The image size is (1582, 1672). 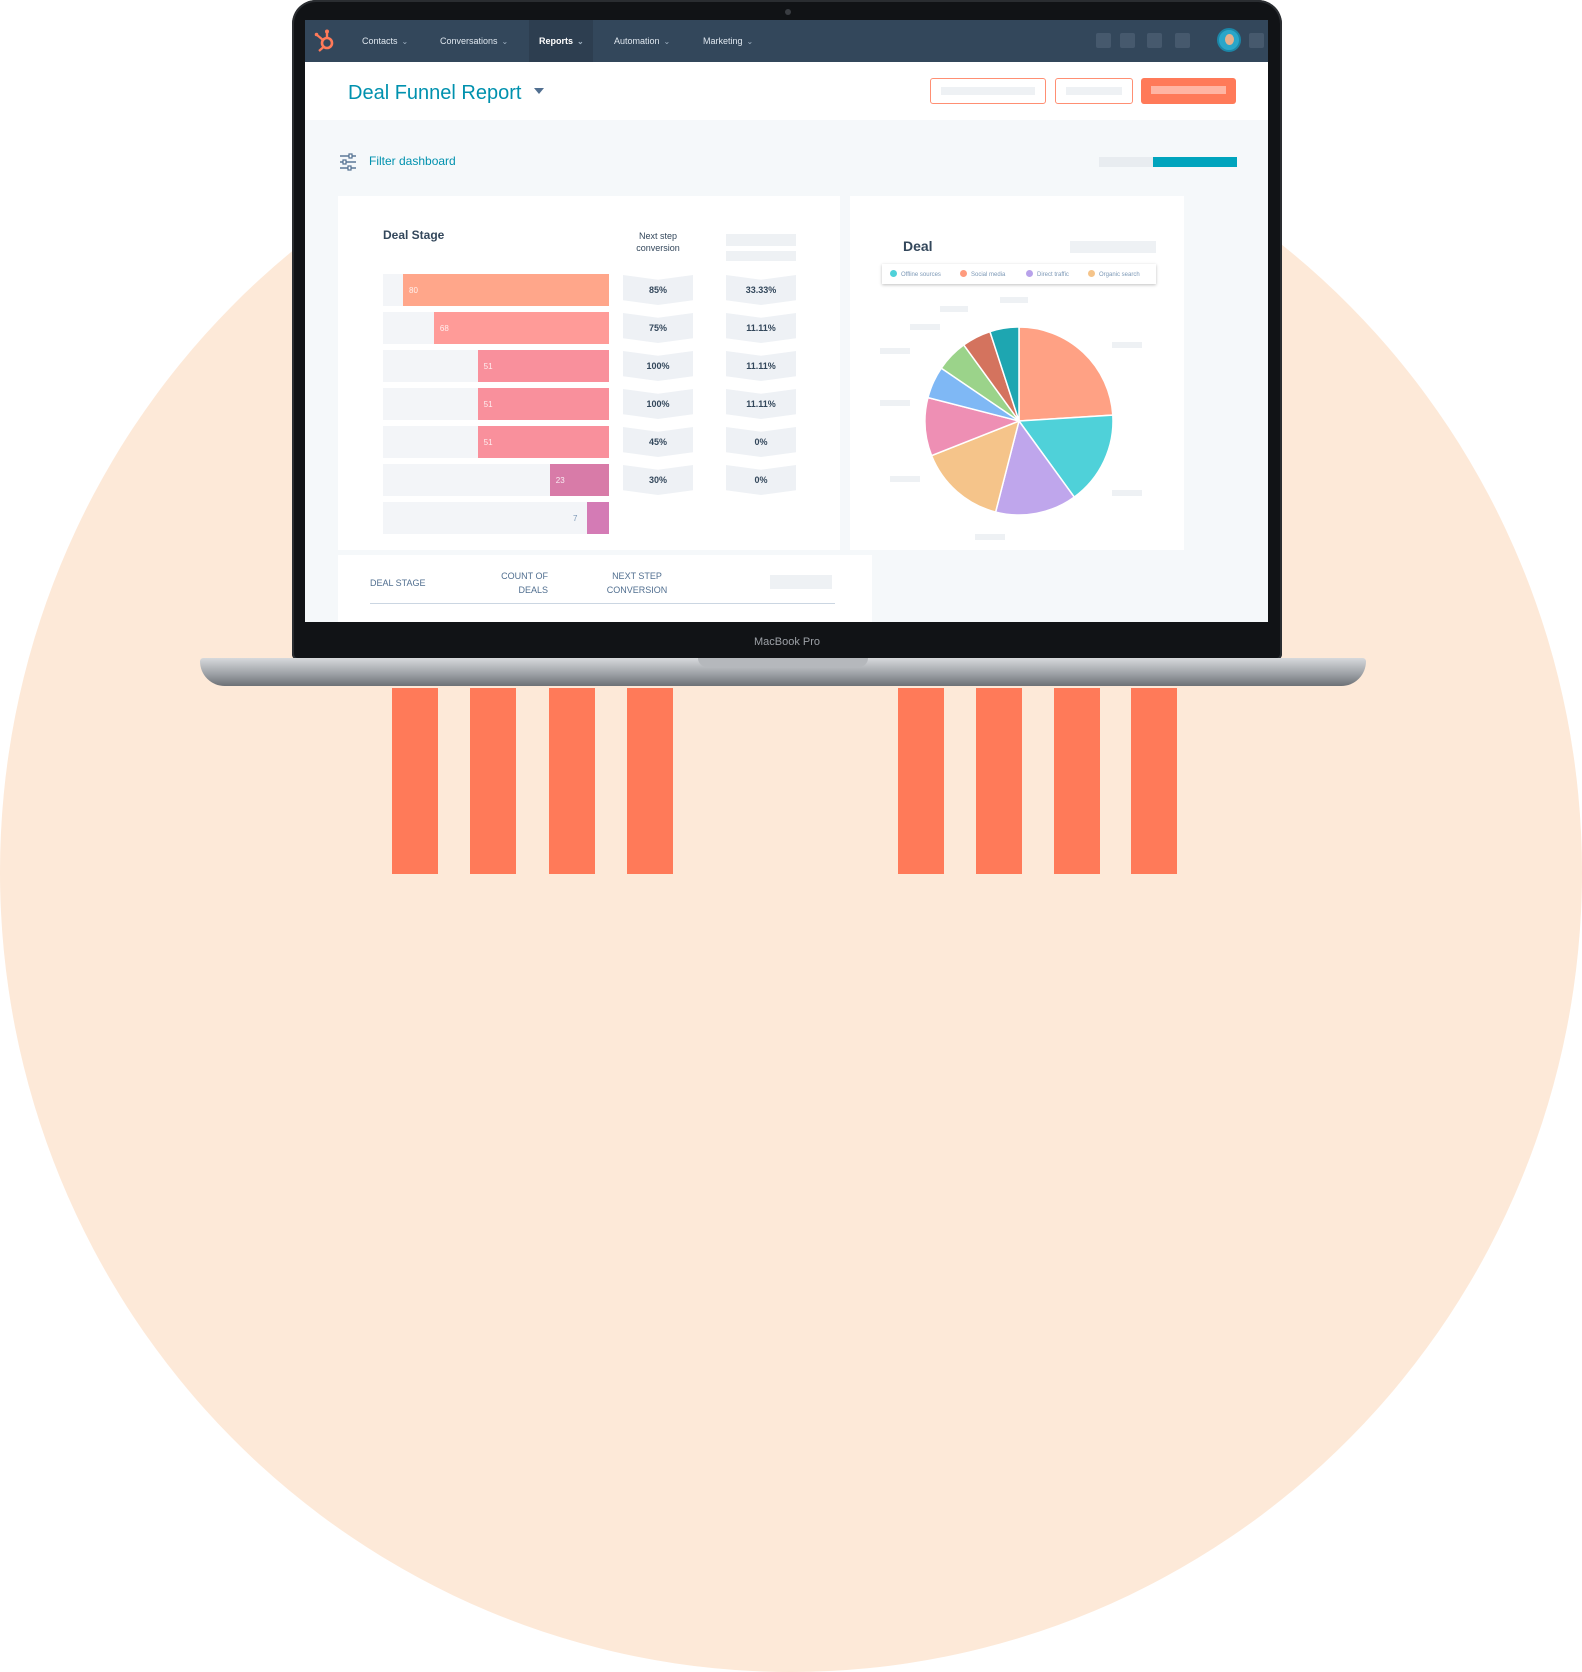 I want to click on caret-down-icon, so click(x=539, y=91).